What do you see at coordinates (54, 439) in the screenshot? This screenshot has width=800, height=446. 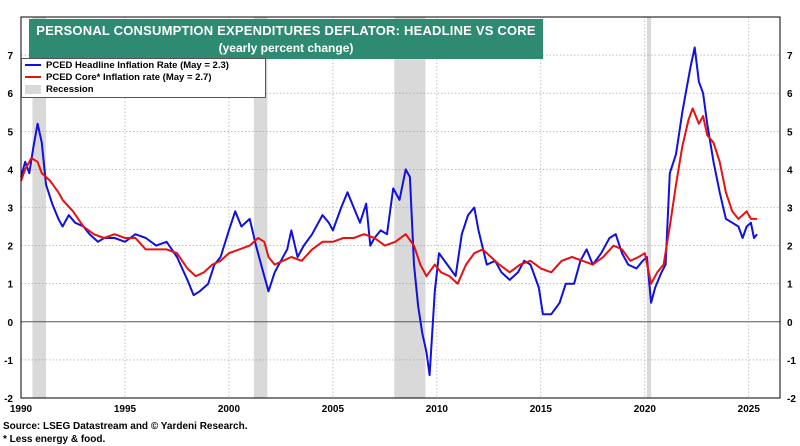 I see `footnote: * Less energy & food.` at bounding box center [54, 439].